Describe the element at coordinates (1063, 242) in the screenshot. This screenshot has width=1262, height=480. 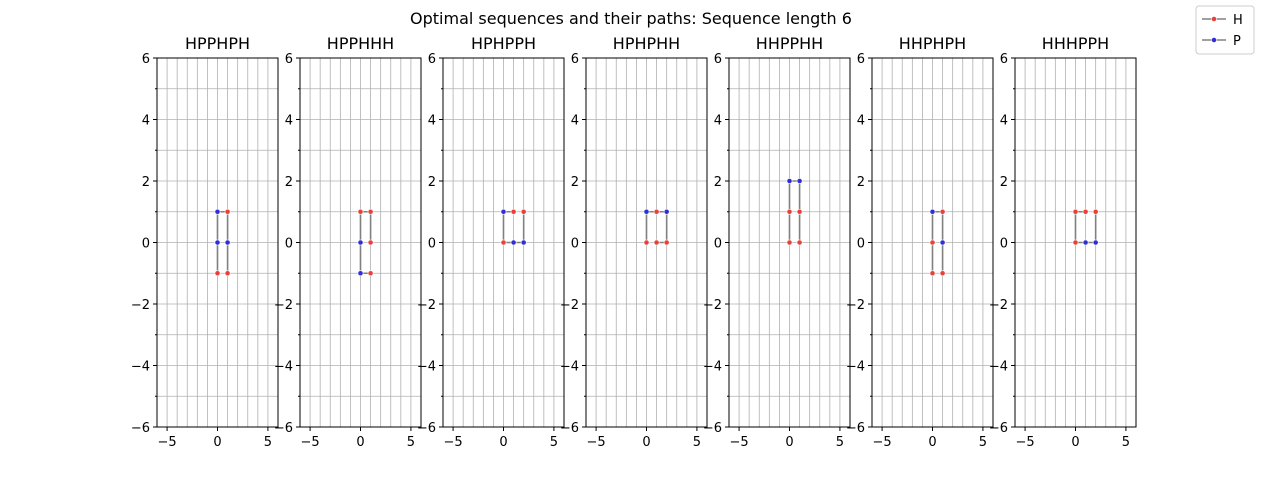
I see `subplot-7: −6 −4 −2 0 2 4 6 −5 0 5 HHHPPH` at that location.